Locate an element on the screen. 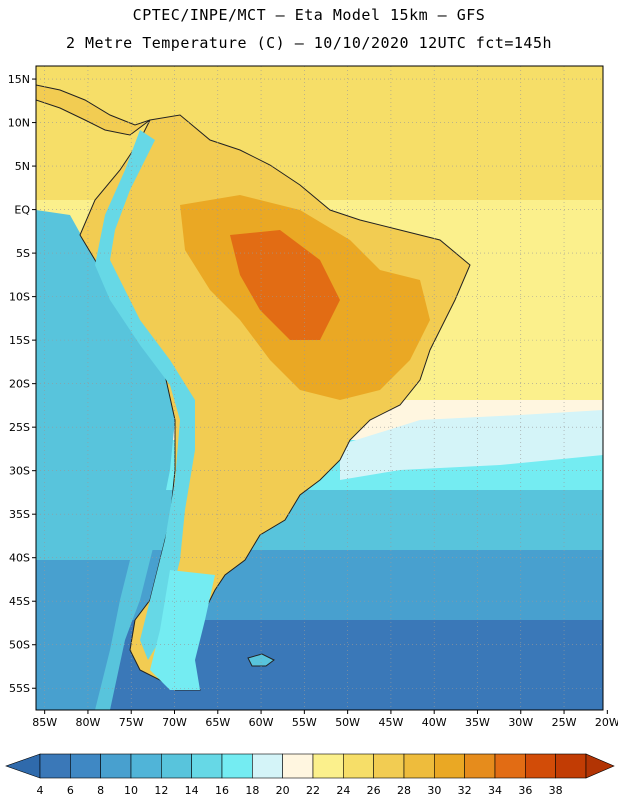 The height and width of the screenshot is (800, 618). map-title: CPTEC/INPE/MCT – Eta Model 15km – GFS is located at coordinates (309, 15).